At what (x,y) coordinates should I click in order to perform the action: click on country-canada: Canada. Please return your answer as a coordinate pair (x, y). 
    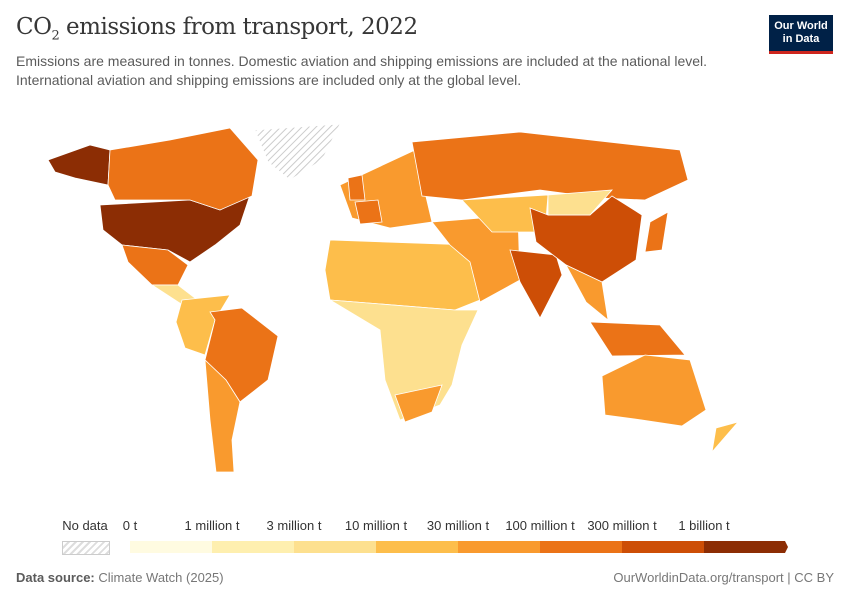
    Looking at the image, I should click on (183, 169).